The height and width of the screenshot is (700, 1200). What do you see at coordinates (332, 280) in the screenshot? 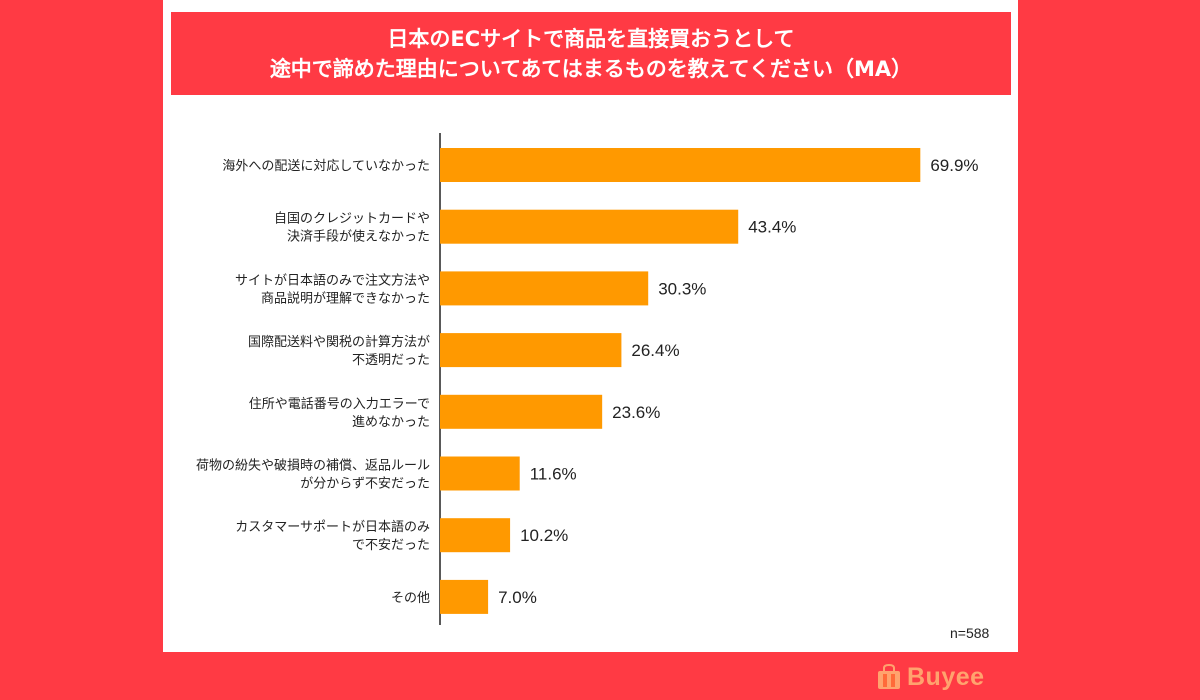
I see `category-label: サイトが日本語のみで注文方法や` at bounding box center [332, 280].